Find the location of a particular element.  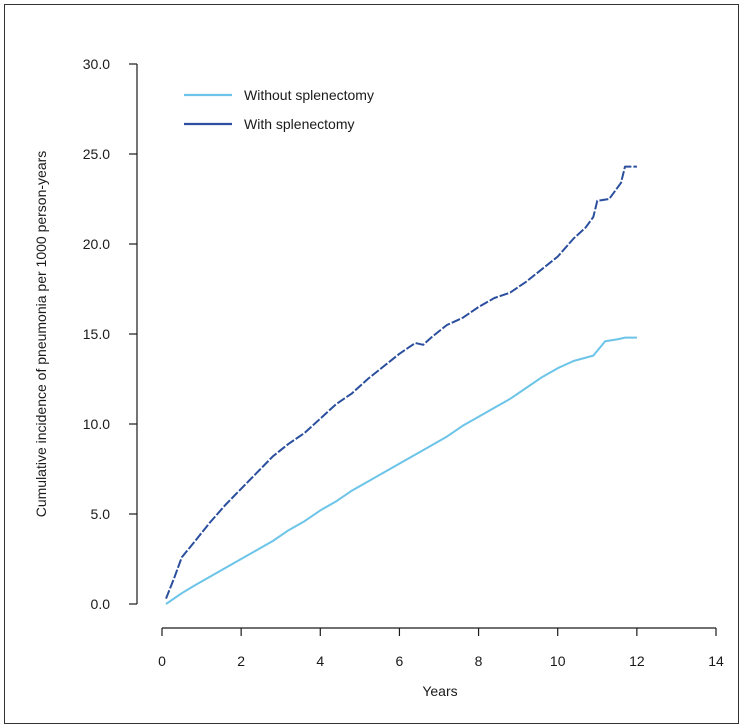

legend: Without splenectomy With splenectomy is located at coordinates (279, 109).